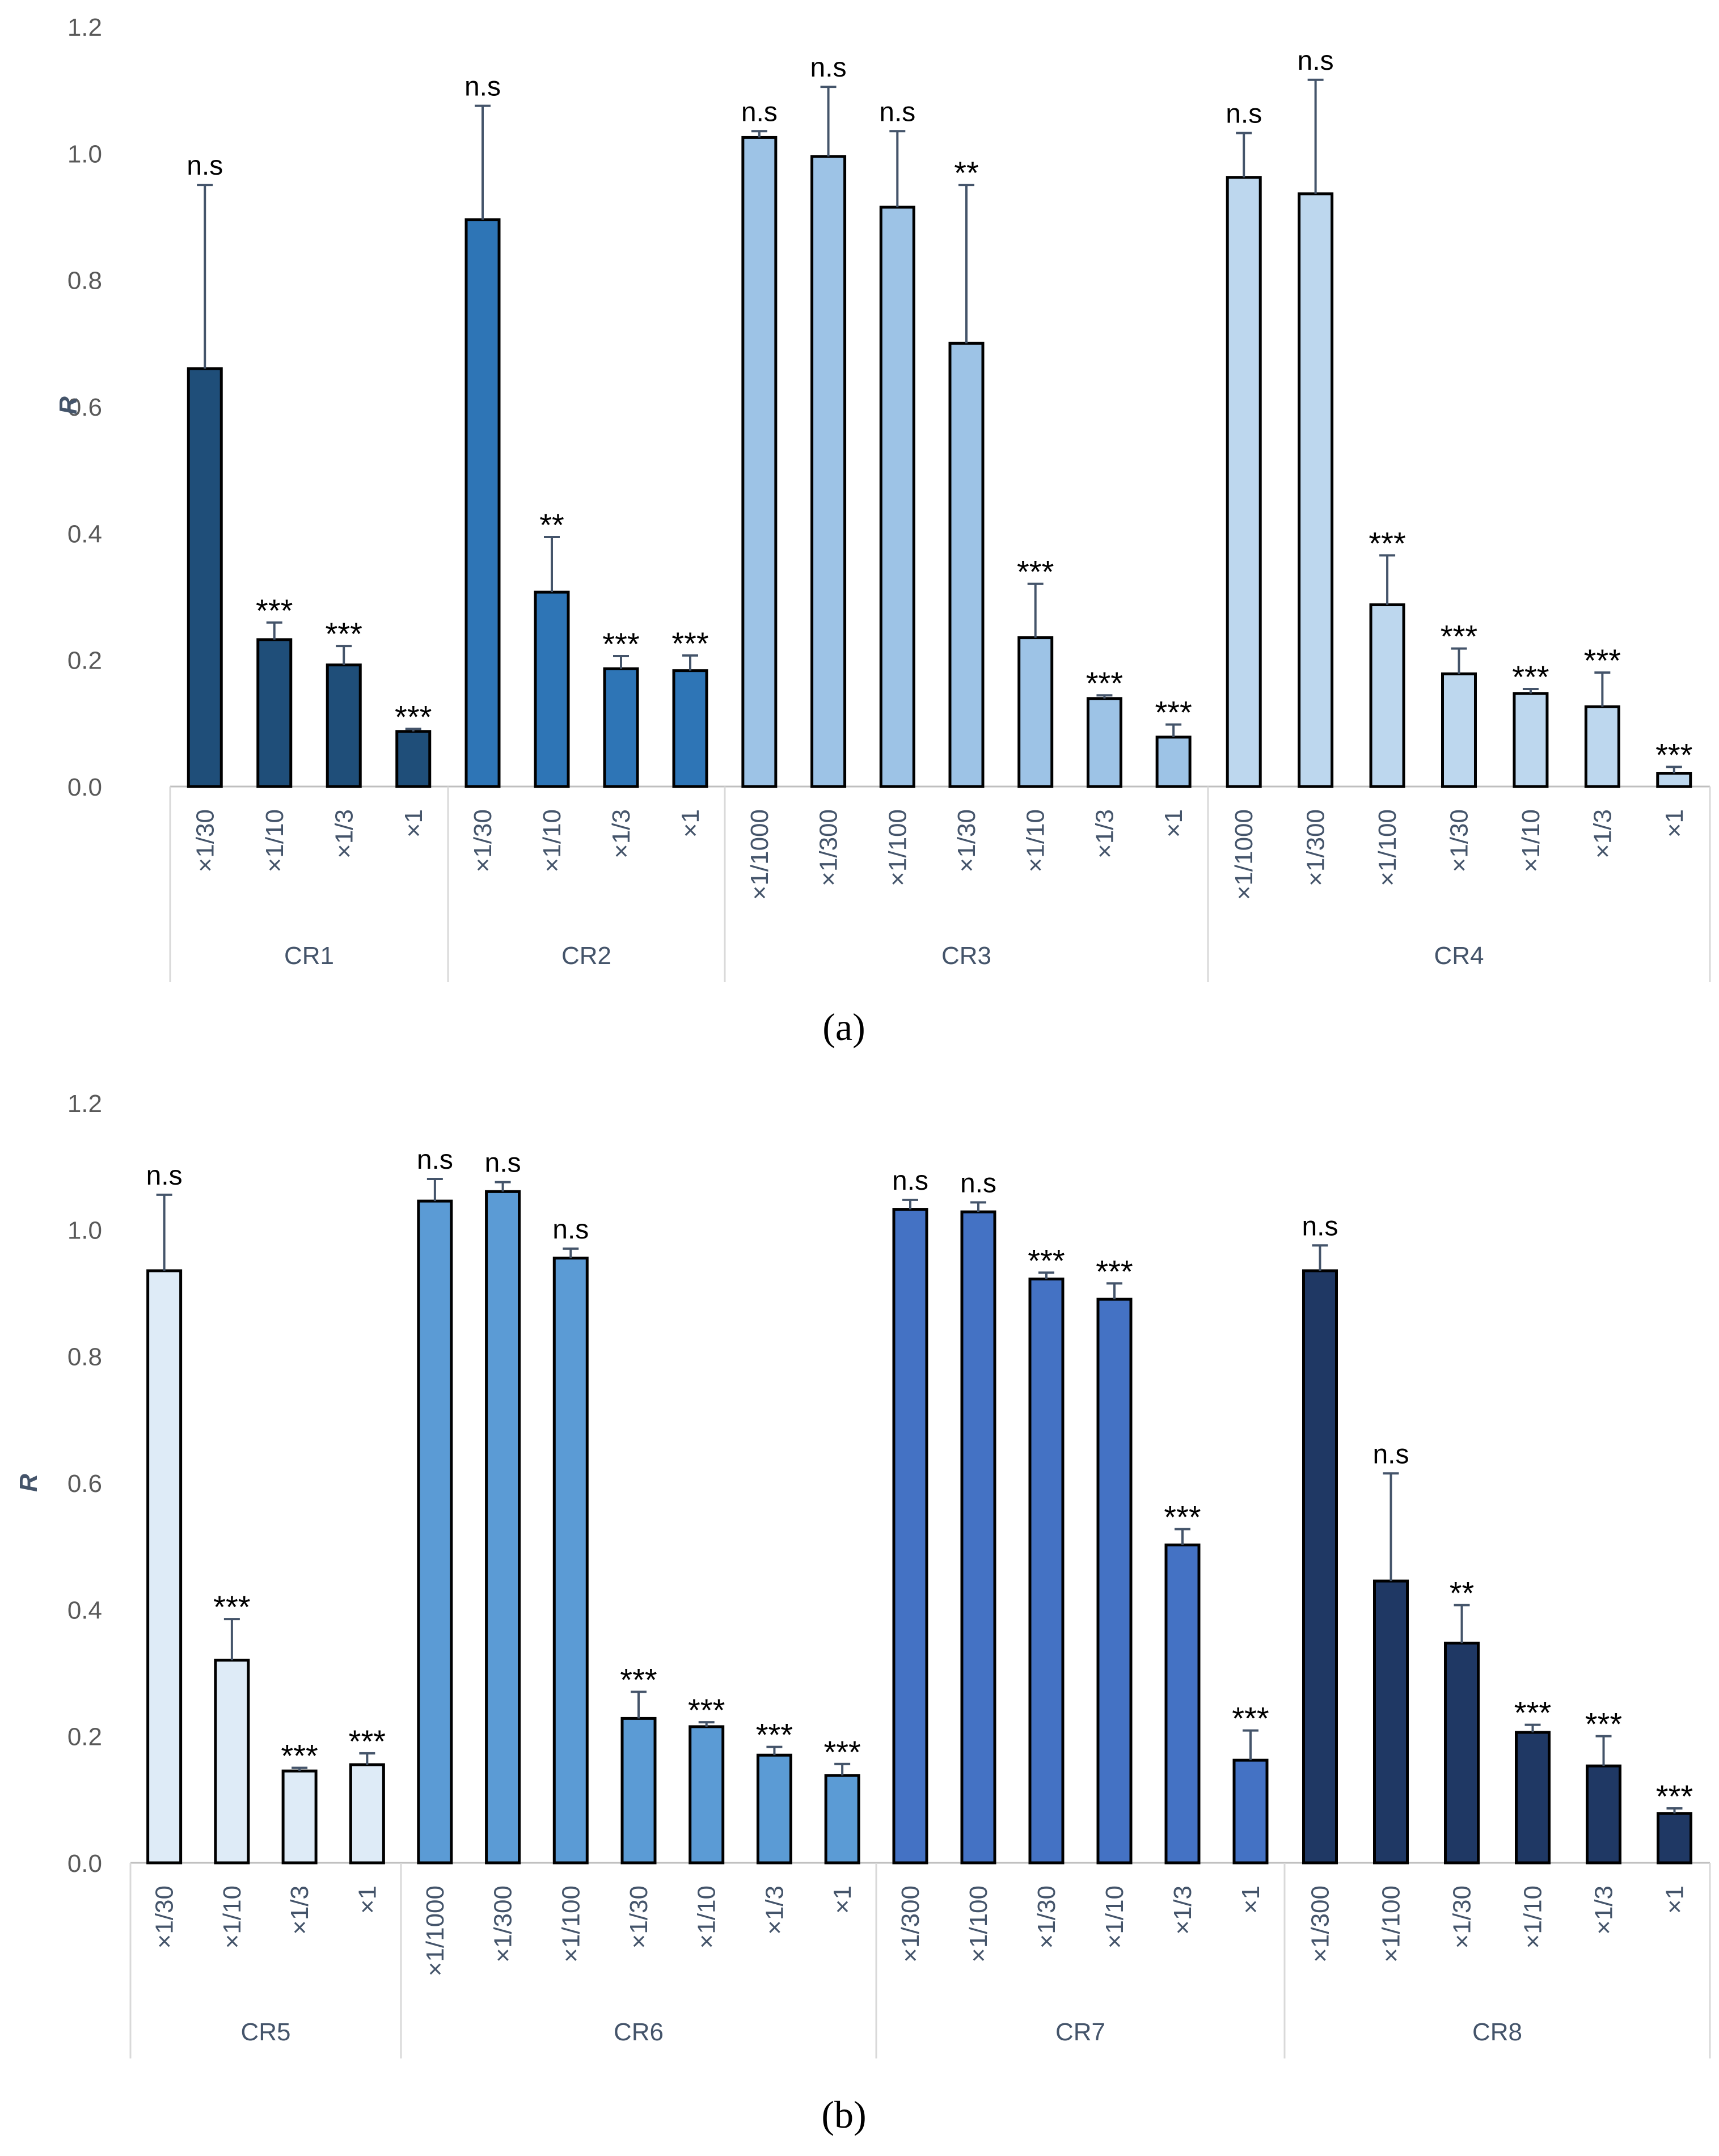  Describe the element at coordinates (84, 1484) in the screenshot. I see `y-tick-label: 0.6` at that location.